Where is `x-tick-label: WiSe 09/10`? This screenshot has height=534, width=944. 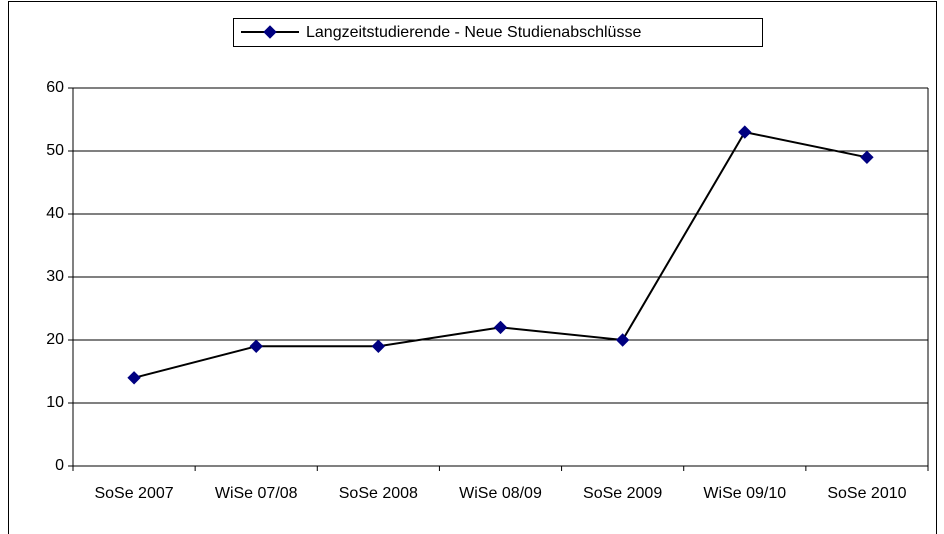
x-tick-label: WiSe 09/10 is located at coordinates (744, 493).